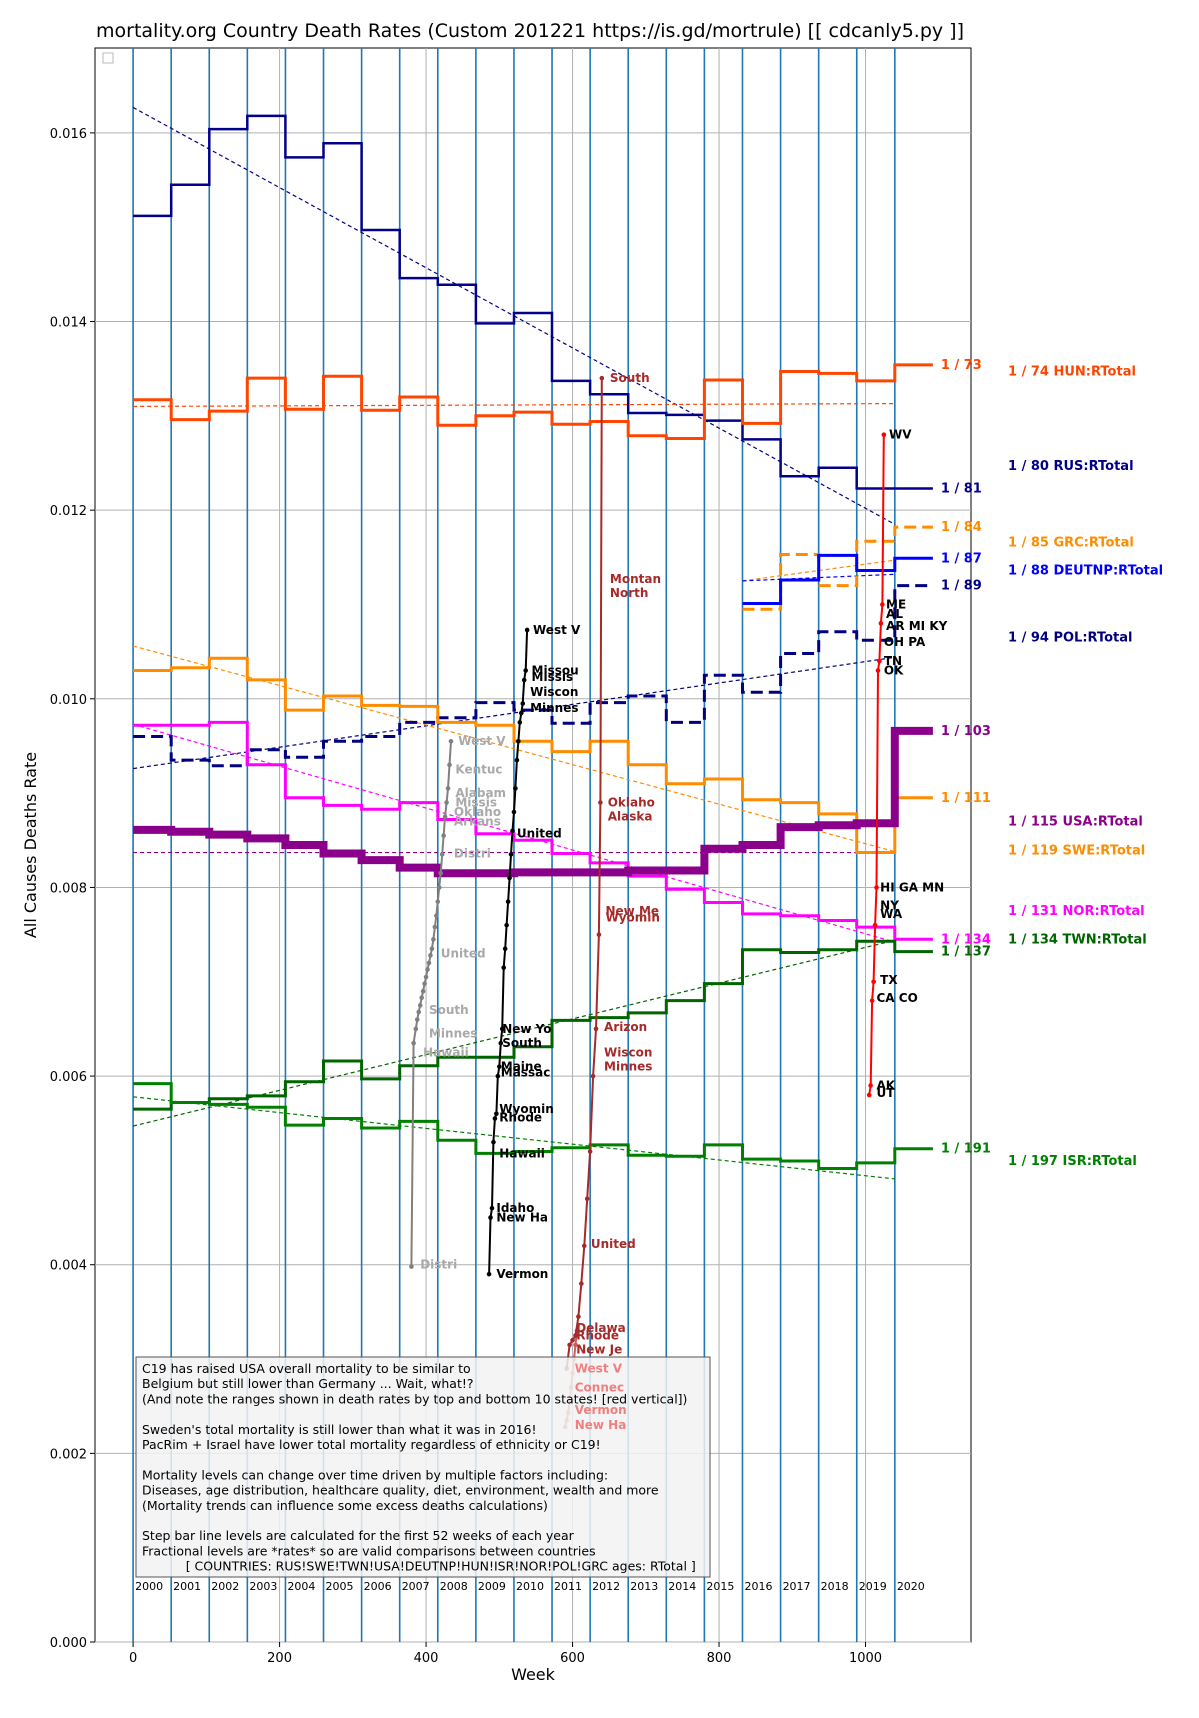 The width and height of the screenshot is (1199, 1718). What do you see at coordinates (530, 1586) in the screenshot?
I see `year-label: 2010` at bounding box center [530, 1586].